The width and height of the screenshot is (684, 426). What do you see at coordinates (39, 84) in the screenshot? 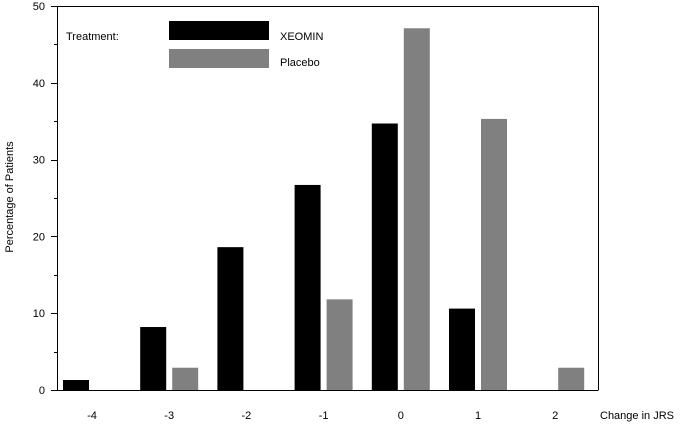
I see `y-tick-label: 40` at bounding box center [39, 84].